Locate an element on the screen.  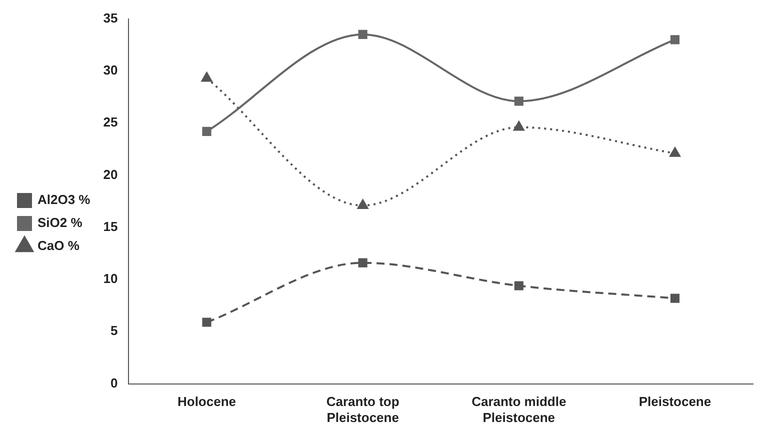
x-tick-label: Holocene is located at coordinates (206, 402).